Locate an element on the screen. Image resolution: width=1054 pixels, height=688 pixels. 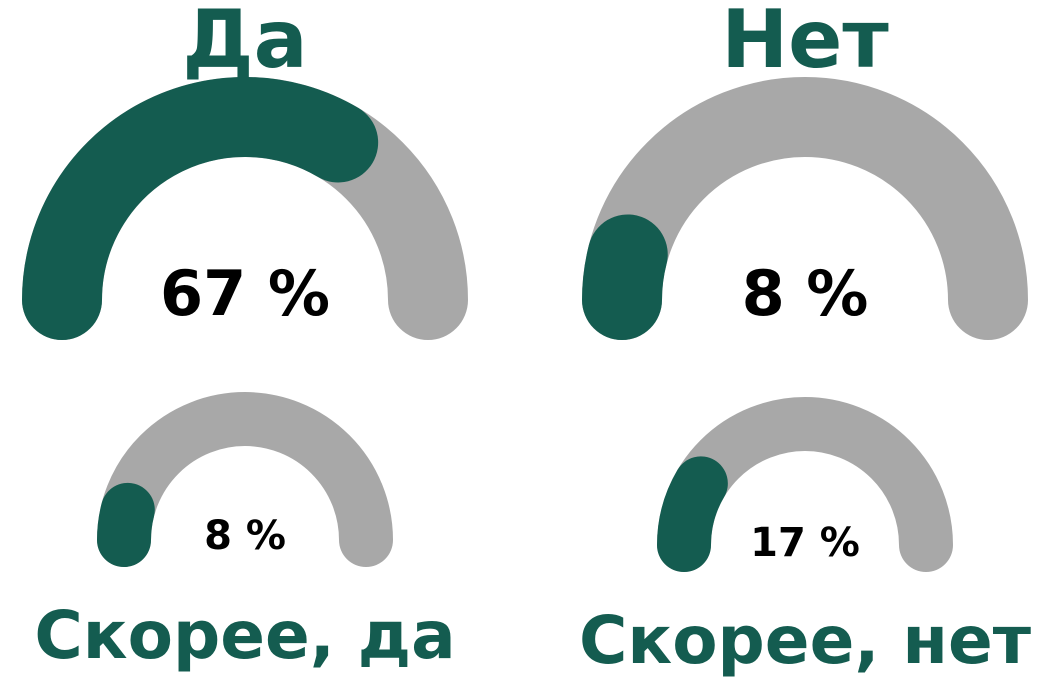
gauge-title: Да is located at coordinates (244, 43).